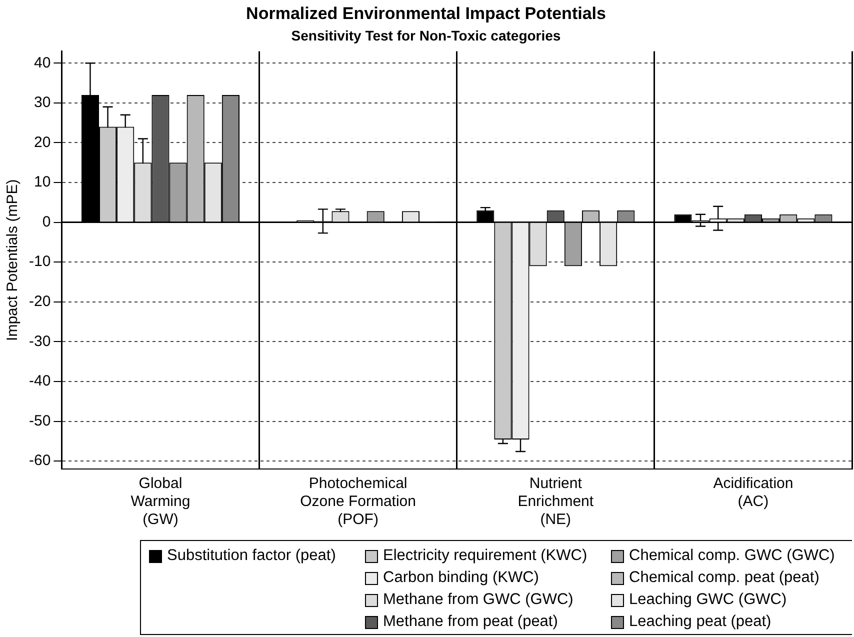 The image size is (854, 637). Describe the element at coordinates (160, 501) in the screenshot. I see `x-tick-label: Global Warming (GW)` at that location.